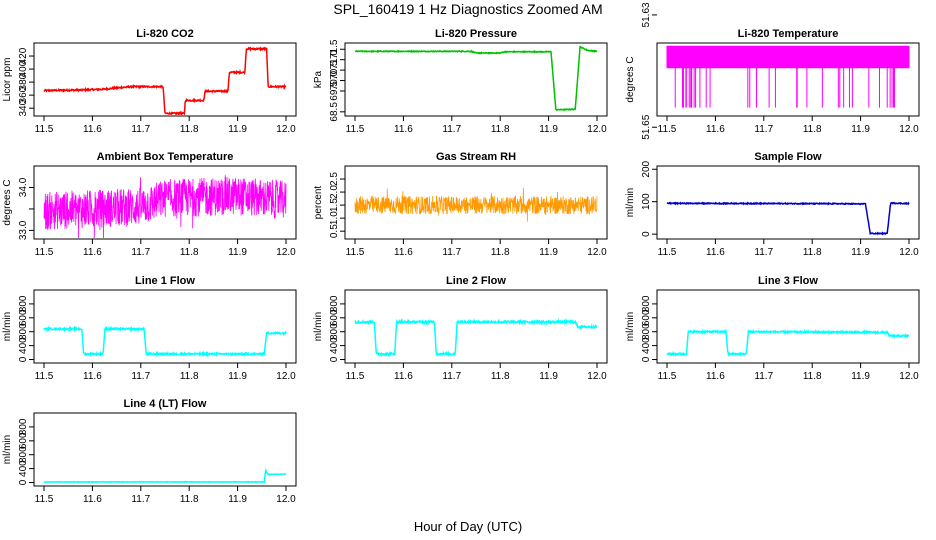 This screenshot has height=540, width=936. What do you see at coordinates (476, 157) in the screenshot?
I see `panel-title: Gas Stream RH` at bounding box center [476, 157].